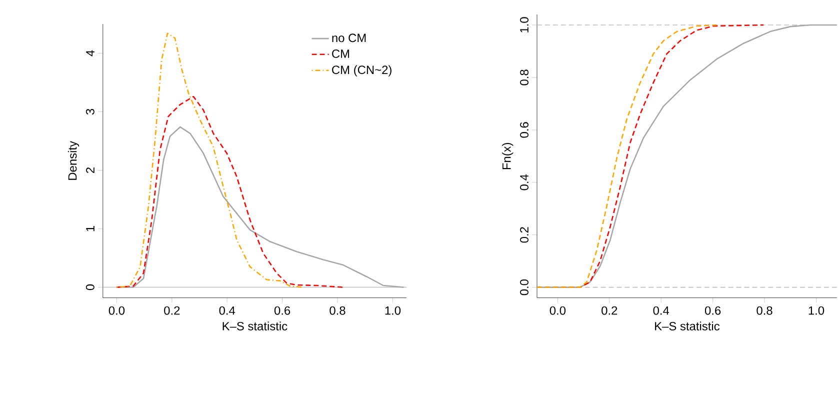 The width and height of the screenshot is (838, 400). I want to click on y-tick-label: 0.6, so click(524, 130).